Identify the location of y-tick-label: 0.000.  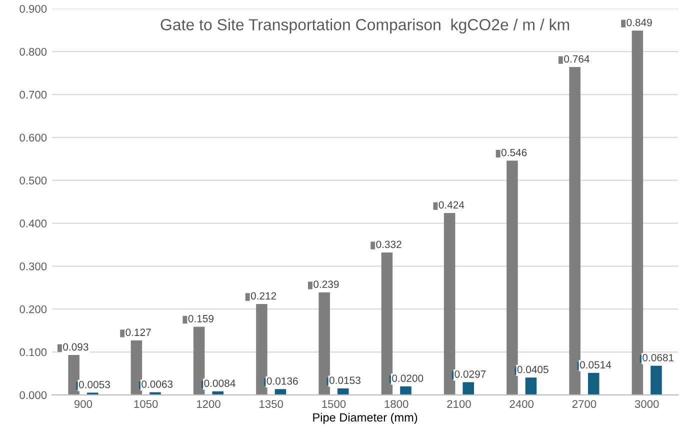
(33, 395).